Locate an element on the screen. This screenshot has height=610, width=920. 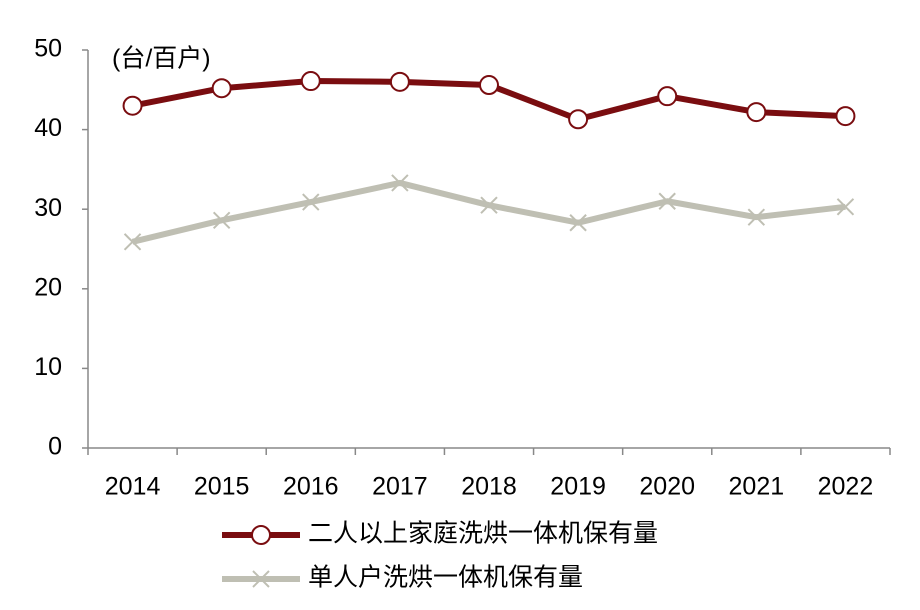
y-tick-label: 30 is located at coordinates (48, 208).